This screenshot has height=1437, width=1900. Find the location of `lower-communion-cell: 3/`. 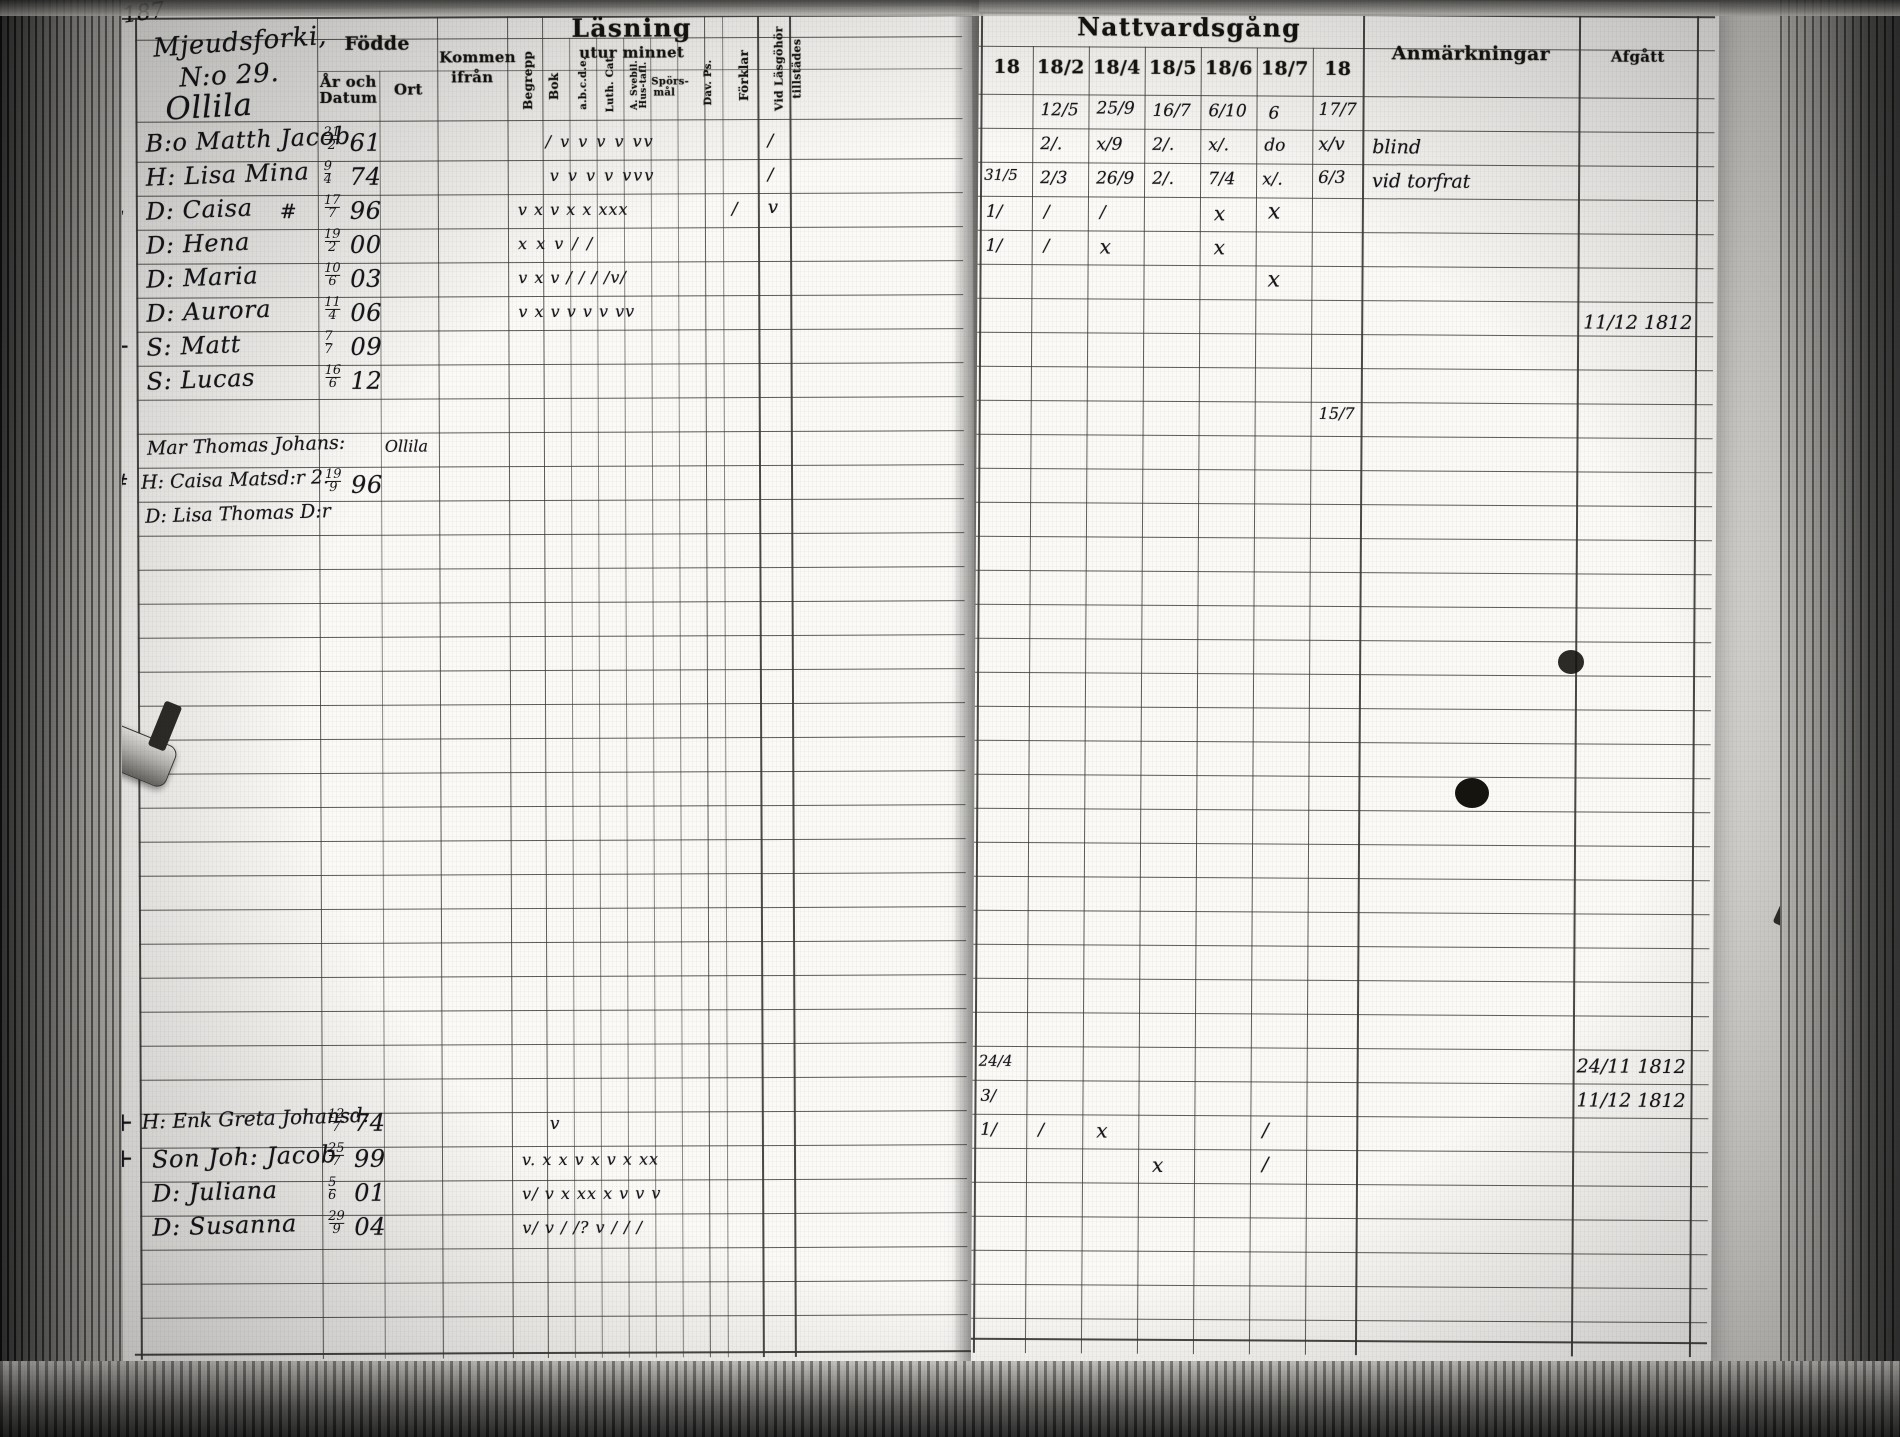

lower-communion-cell: 3/ is located at coordinates (988, 1095).